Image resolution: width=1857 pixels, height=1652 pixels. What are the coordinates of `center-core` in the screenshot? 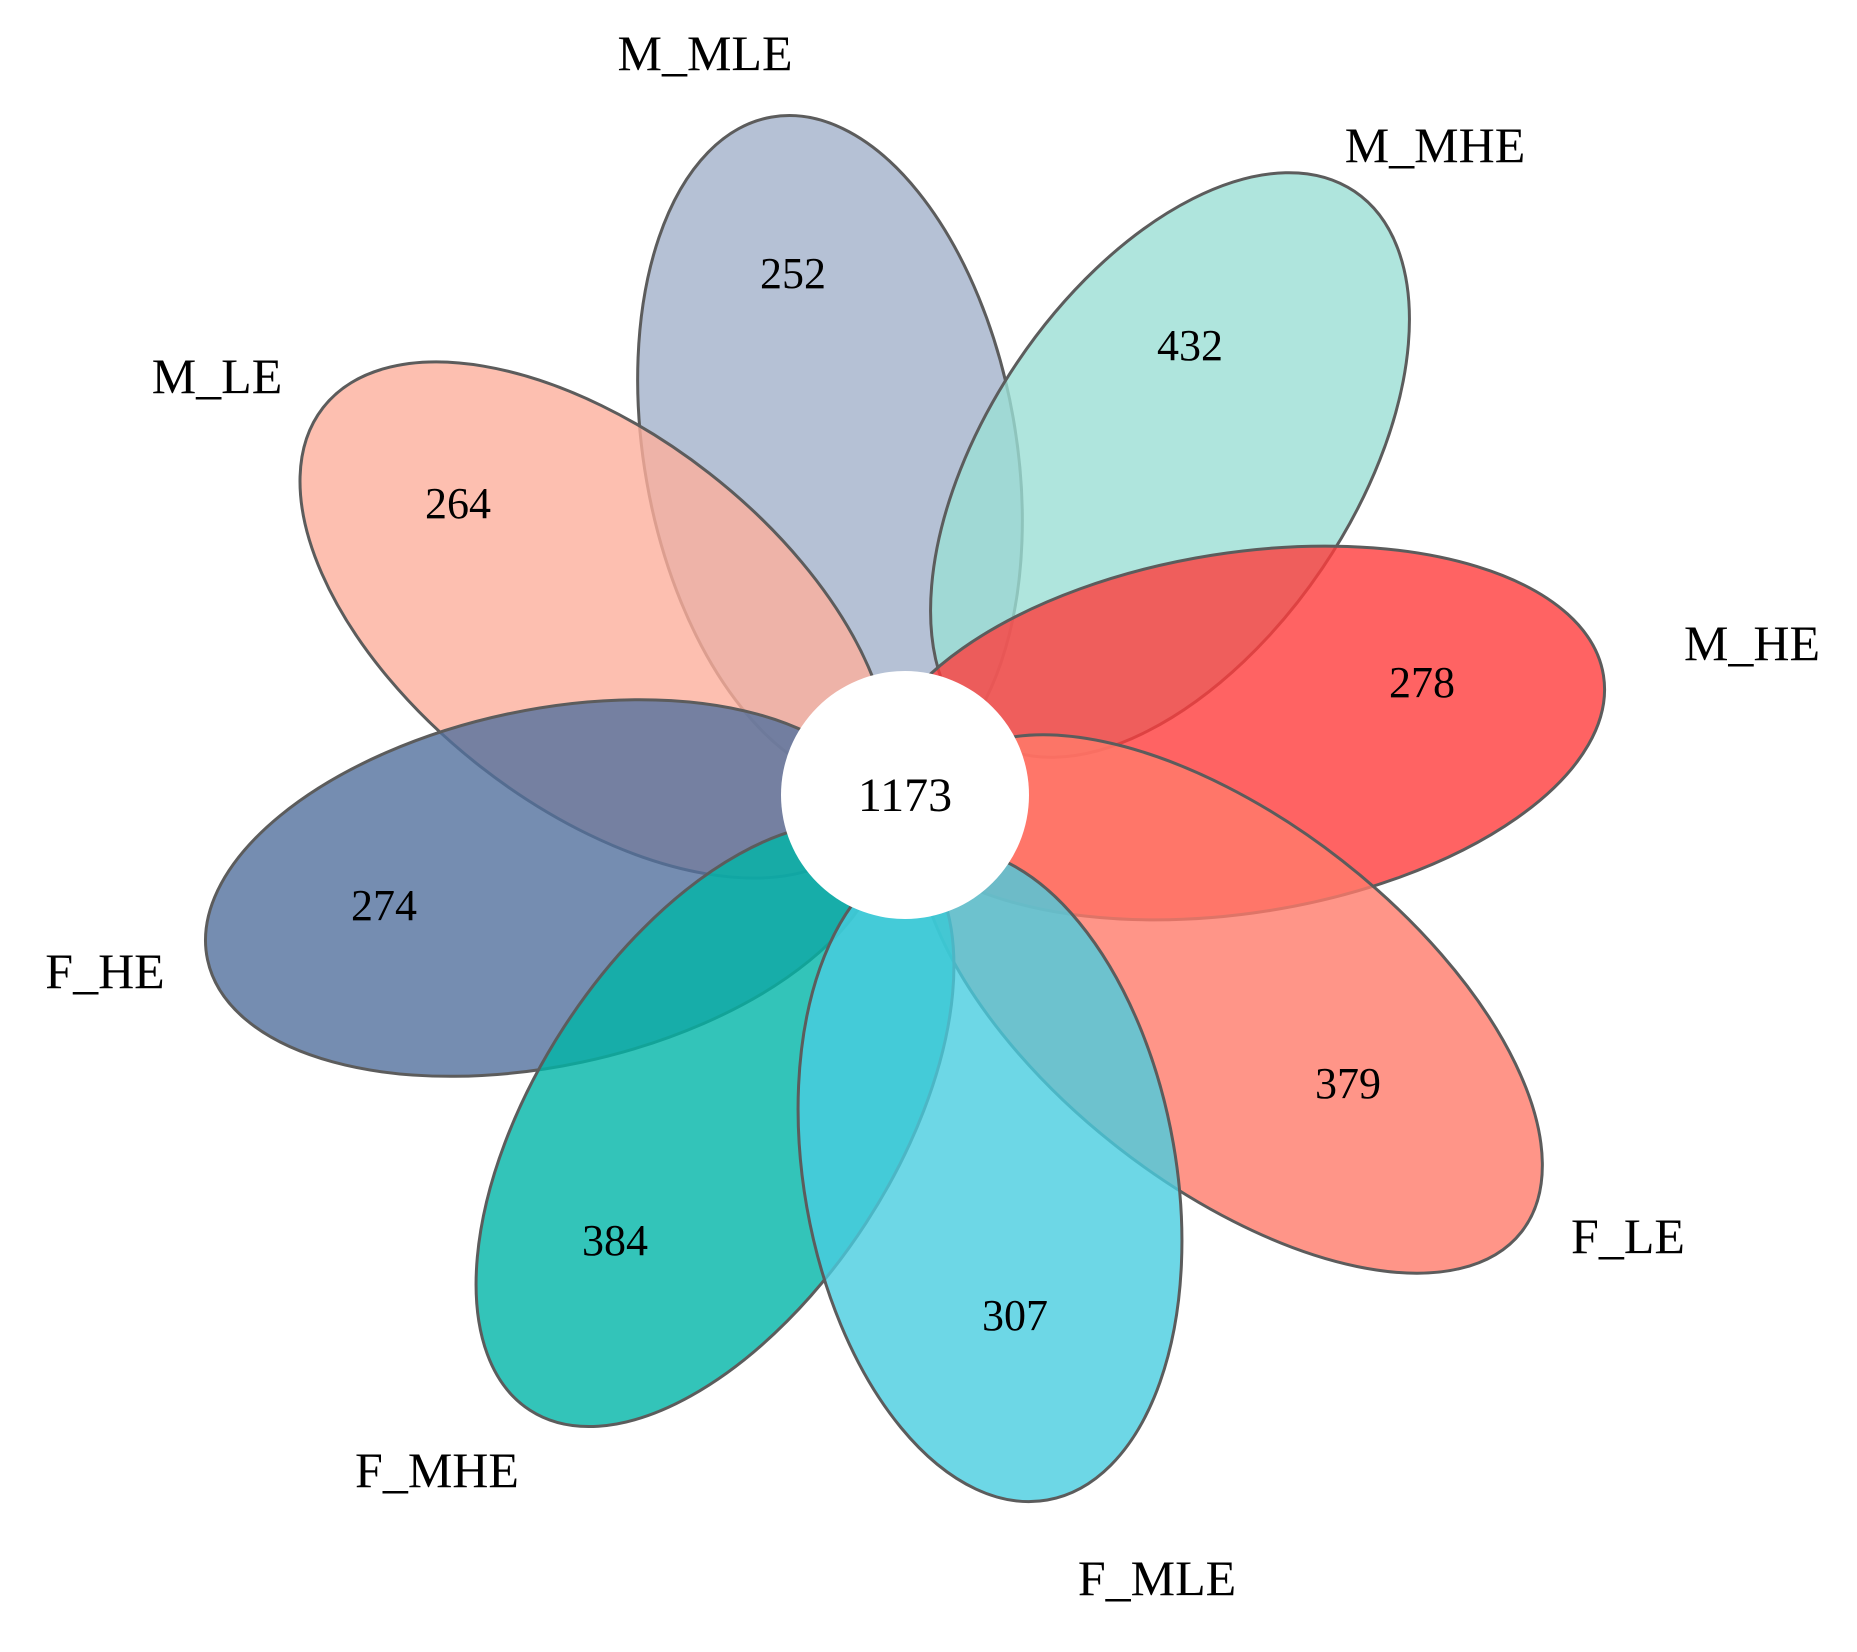 It's located at (905, 795).